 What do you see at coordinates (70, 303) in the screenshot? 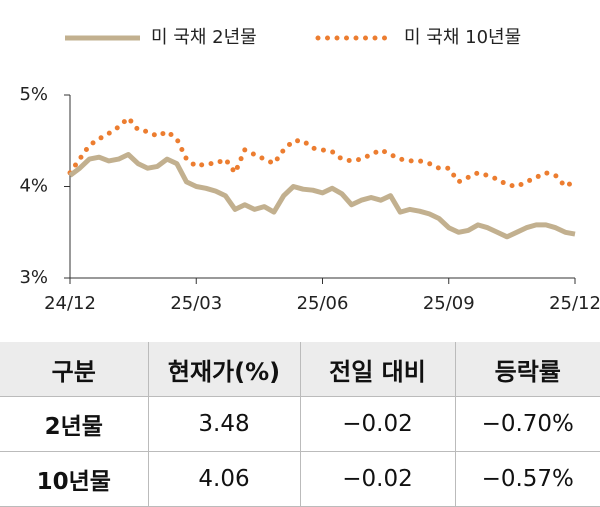
I see `x-tick-label: 24/12` at bounding box center [70, 303].